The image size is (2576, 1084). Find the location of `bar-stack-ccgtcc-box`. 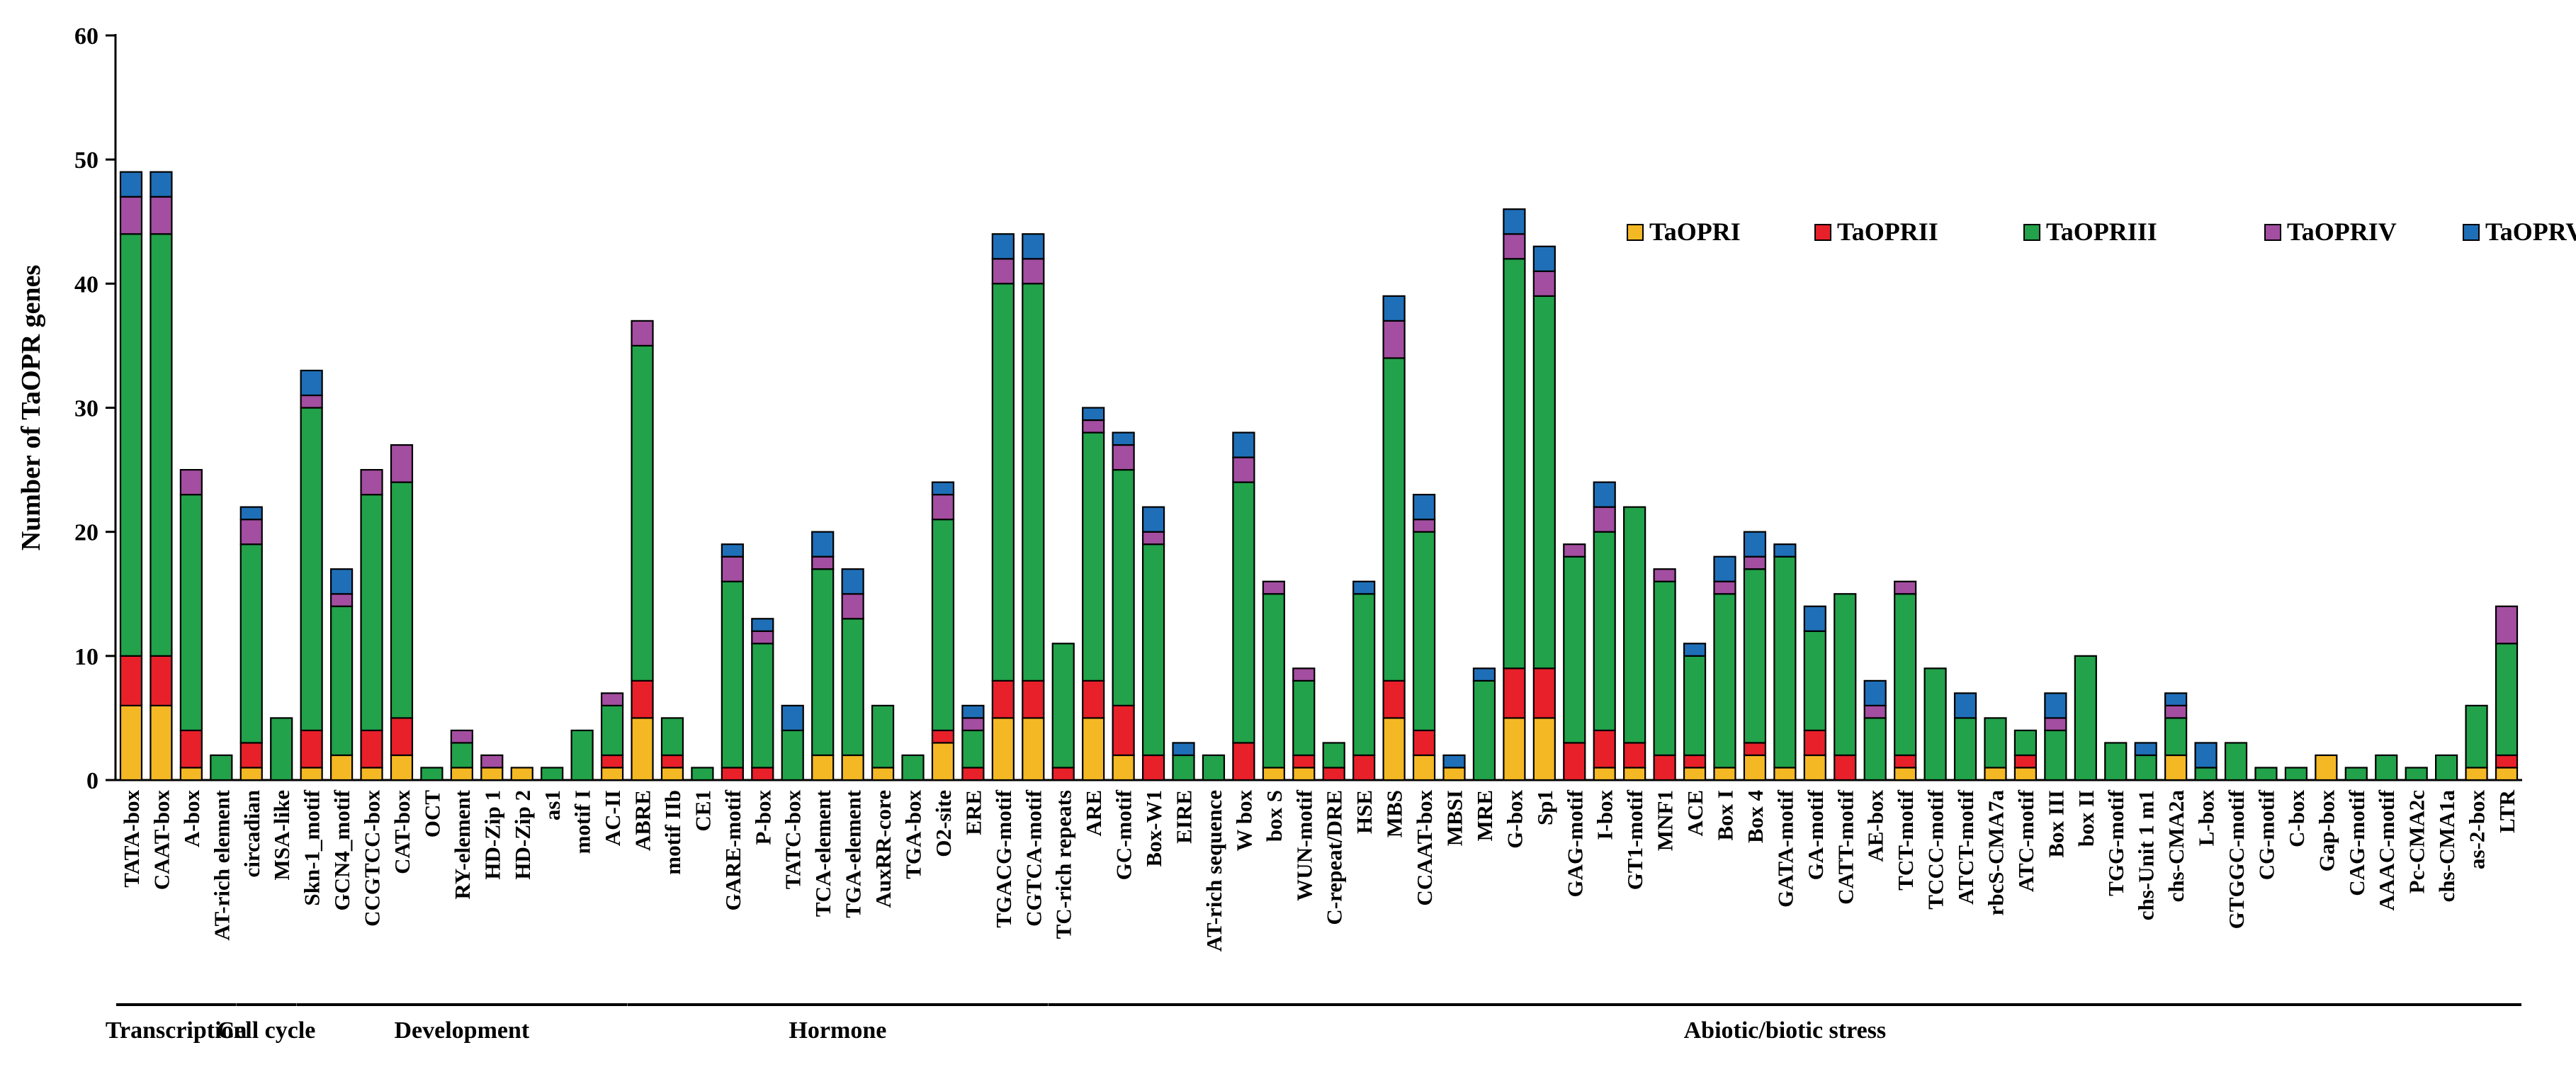

bar-stack-ccgtcc-box is located at coordinates (371, 624).